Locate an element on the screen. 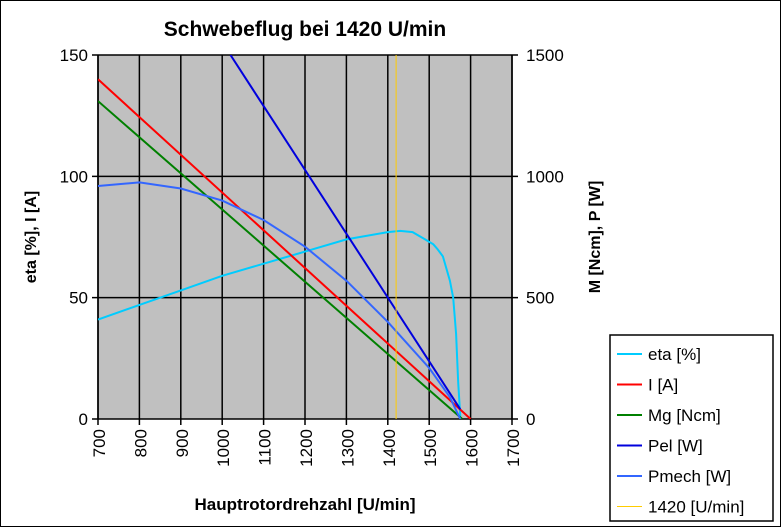 The height and width of the screenshot is (527, 781). x-tick-label: 900 is located at coordinates (182, 443).